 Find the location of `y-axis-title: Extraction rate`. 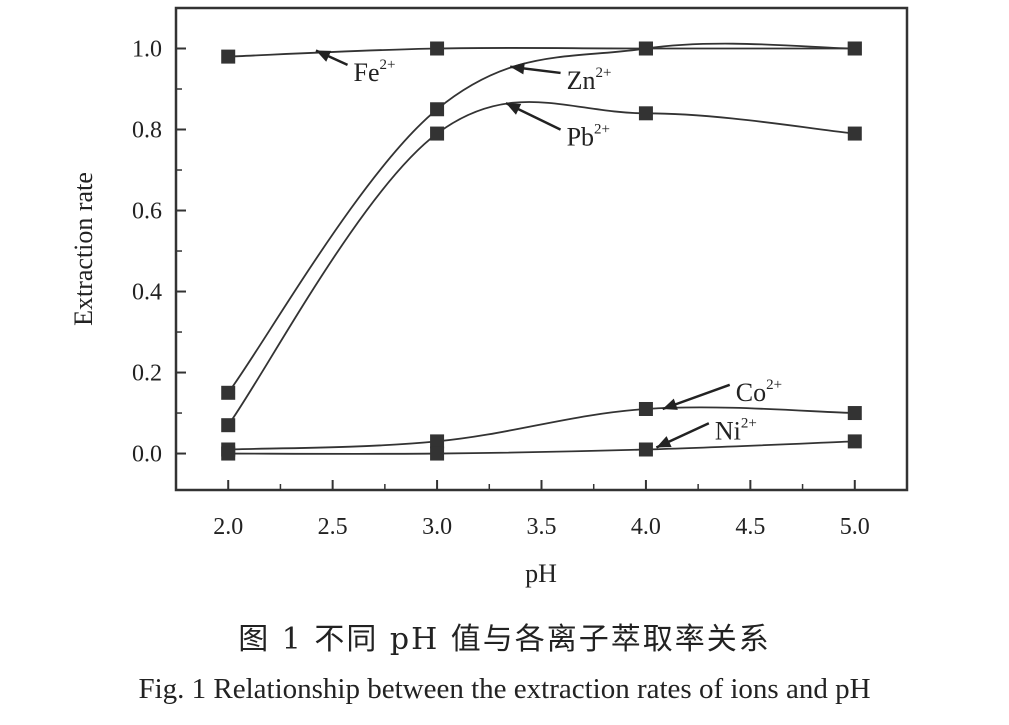

y-axis-title: Extraction rate is located at coordinates (83, 249).